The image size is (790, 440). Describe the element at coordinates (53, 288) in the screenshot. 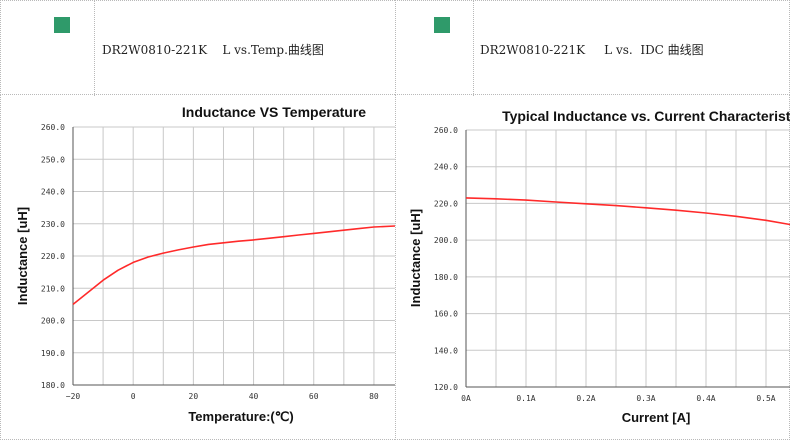

I see `y-tick-label: 210.0` at that location.